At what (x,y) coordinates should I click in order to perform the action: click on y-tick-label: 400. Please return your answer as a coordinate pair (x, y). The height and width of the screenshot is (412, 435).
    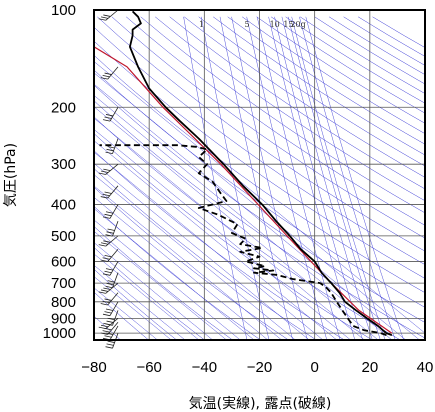
    Looking at the image, I should click on (63, 205).